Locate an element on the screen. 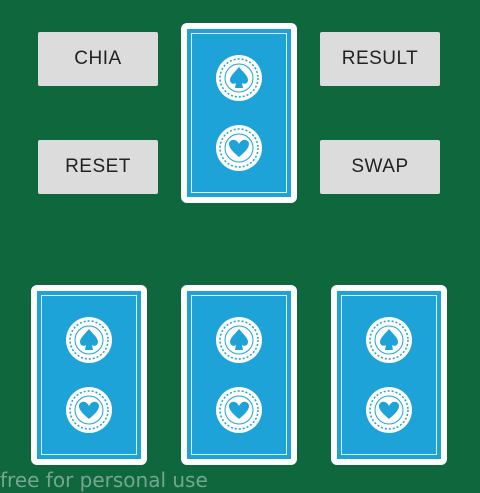 The height and width of the screenshot is (493, 480). card-top is located at coordinates (239, 113).